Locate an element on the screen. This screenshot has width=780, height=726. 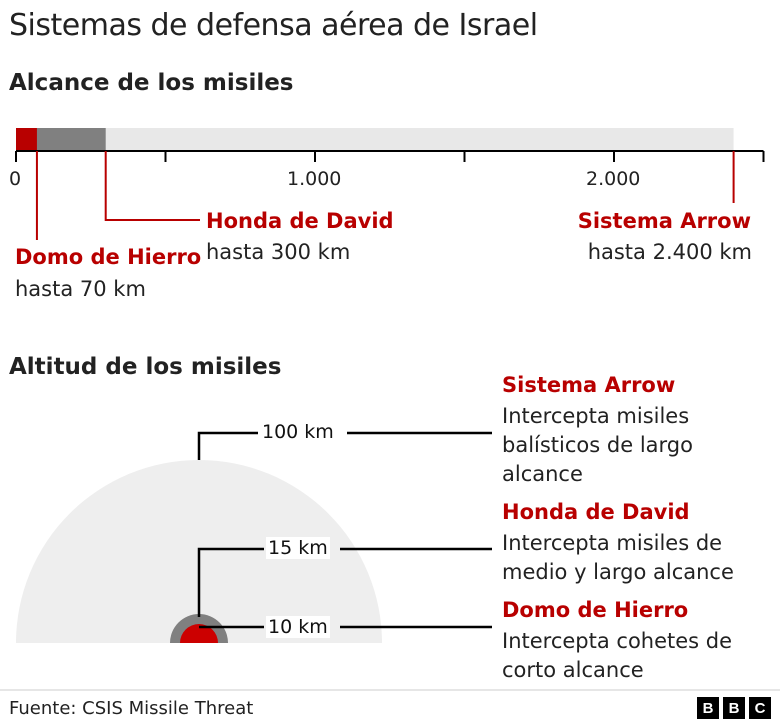
range-heading: Alcance de los misiles is located at coordinates (151, 83).